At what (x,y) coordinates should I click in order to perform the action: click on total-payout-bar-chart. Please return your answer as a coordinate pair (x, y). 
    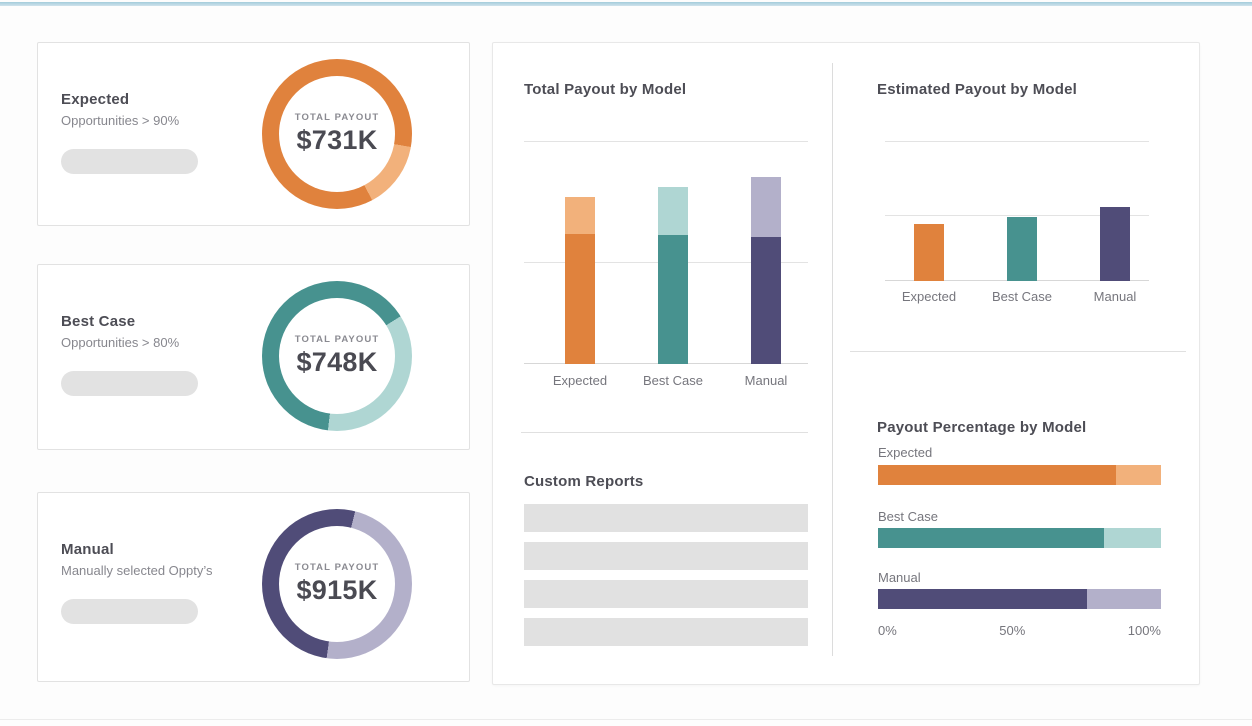
    Looking at the image, I should click on (666, 252).